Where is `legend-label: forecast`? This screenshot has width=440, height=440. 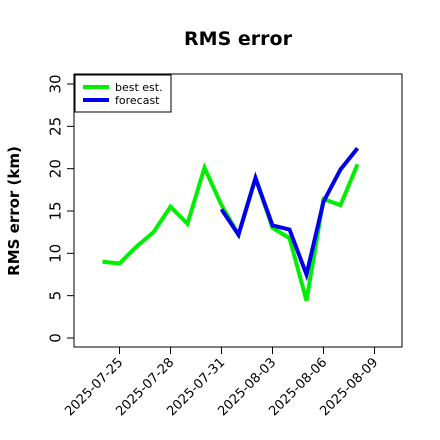
legend-label: forecast is located at coordinates (137, 100).